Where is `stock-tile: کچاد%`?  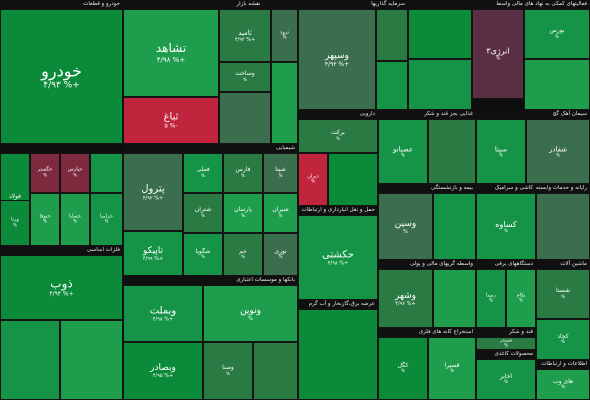 stock-tile: کچاد% is located at coordinates (563, 339).